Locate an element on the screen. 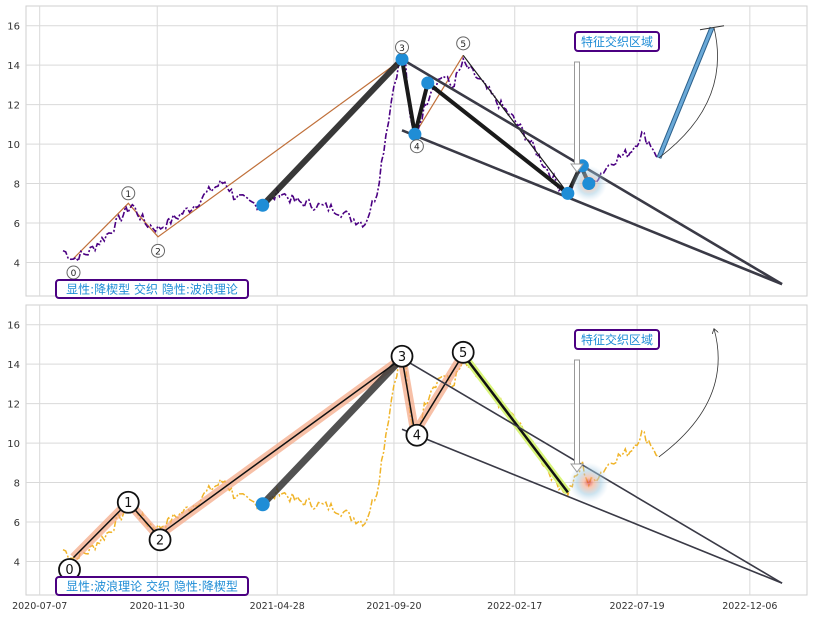  legend-text: 显性:降楔型 交织 隐性:波浪理论 is located at coordinates (152, 288).